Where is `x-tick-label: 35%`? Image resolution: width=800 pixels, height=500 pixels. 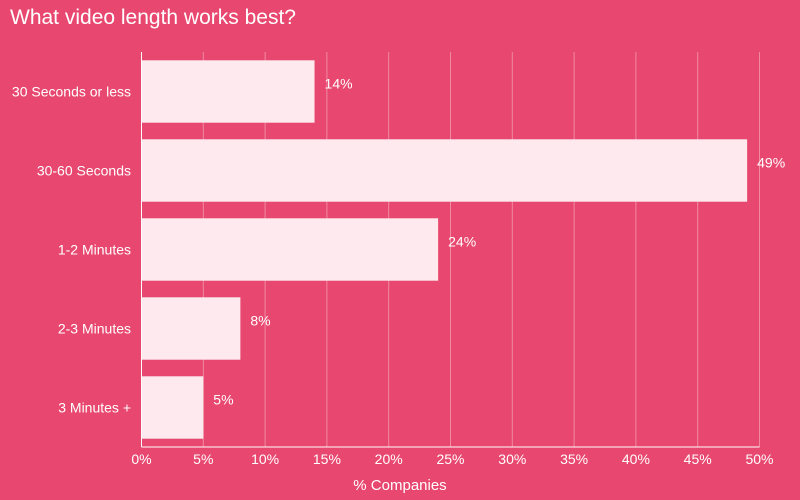
x-tick-label: 35% is located at coordinates (574, 459).